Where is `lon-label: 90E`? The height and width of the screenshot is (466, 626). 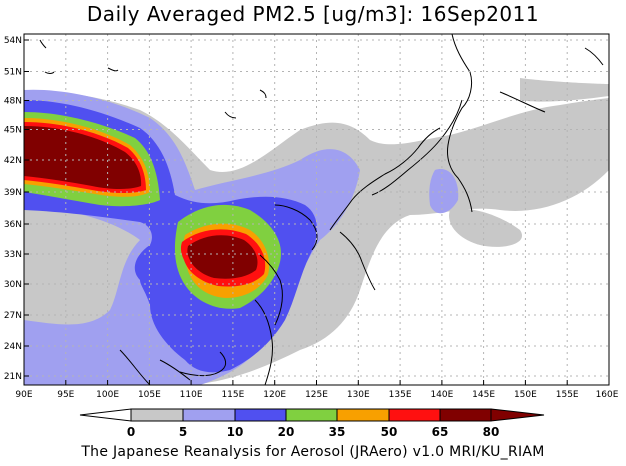 lon-label: 90E is located at coordinates (23, 395).